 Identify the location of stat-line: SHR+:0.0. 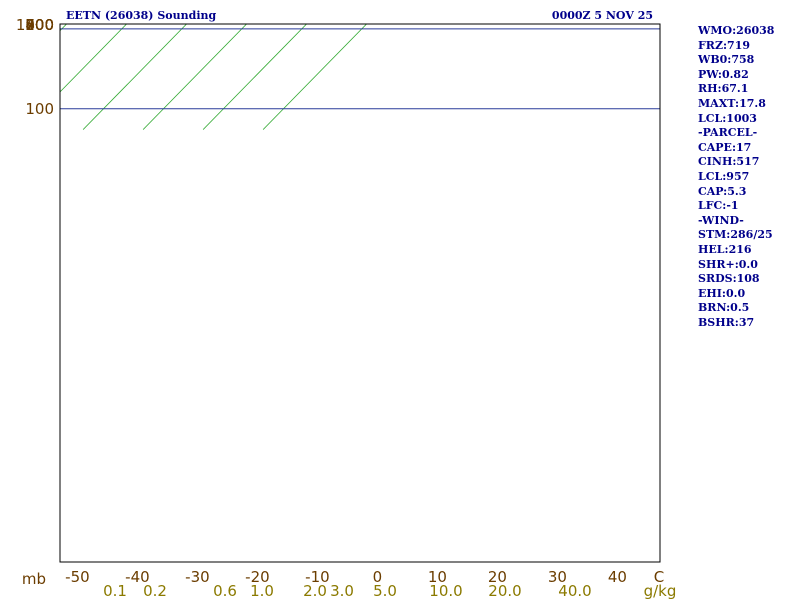
(728, 264).